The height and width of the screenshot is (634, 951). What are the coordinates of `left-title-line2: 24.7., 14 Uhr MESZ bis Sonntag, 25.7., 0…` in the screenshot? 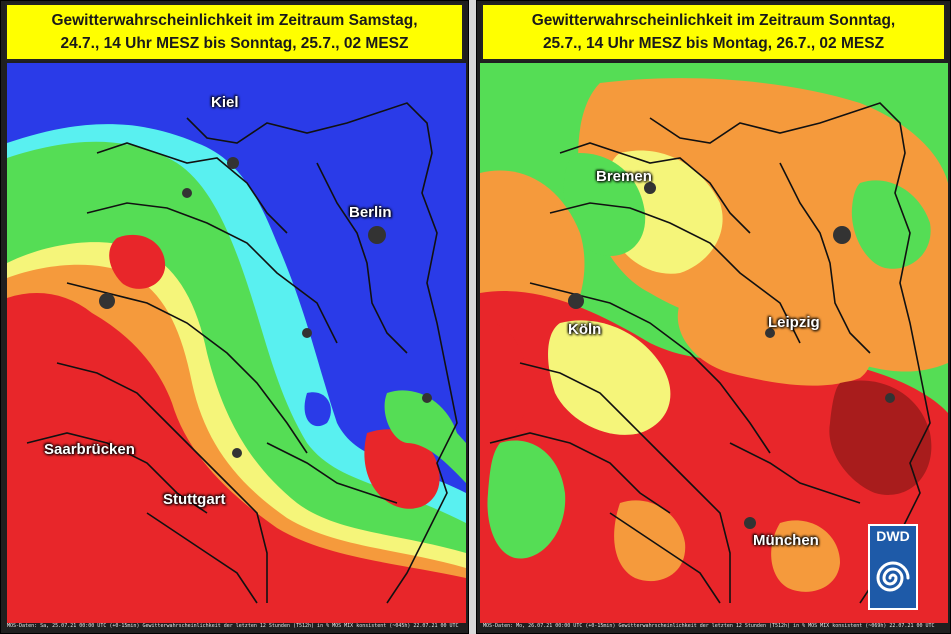 It's located at (234, 43).